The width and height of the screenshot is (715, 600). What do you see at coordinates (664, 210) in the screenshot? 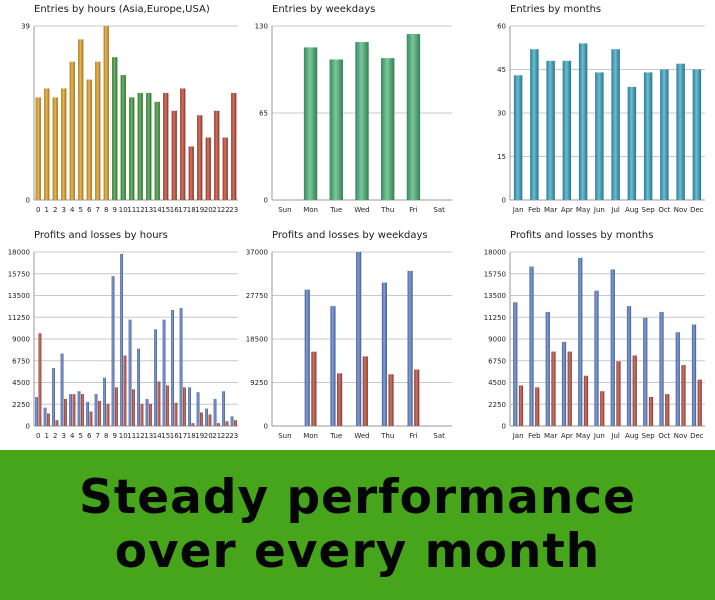
I see `x-tick-label: Oct` at bounding box center [664, 210].